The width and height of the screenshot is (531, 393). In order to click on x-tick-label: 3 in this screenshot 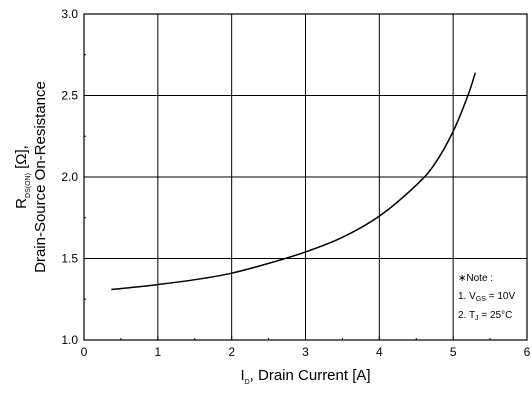, I will do `click(305, 352)`.